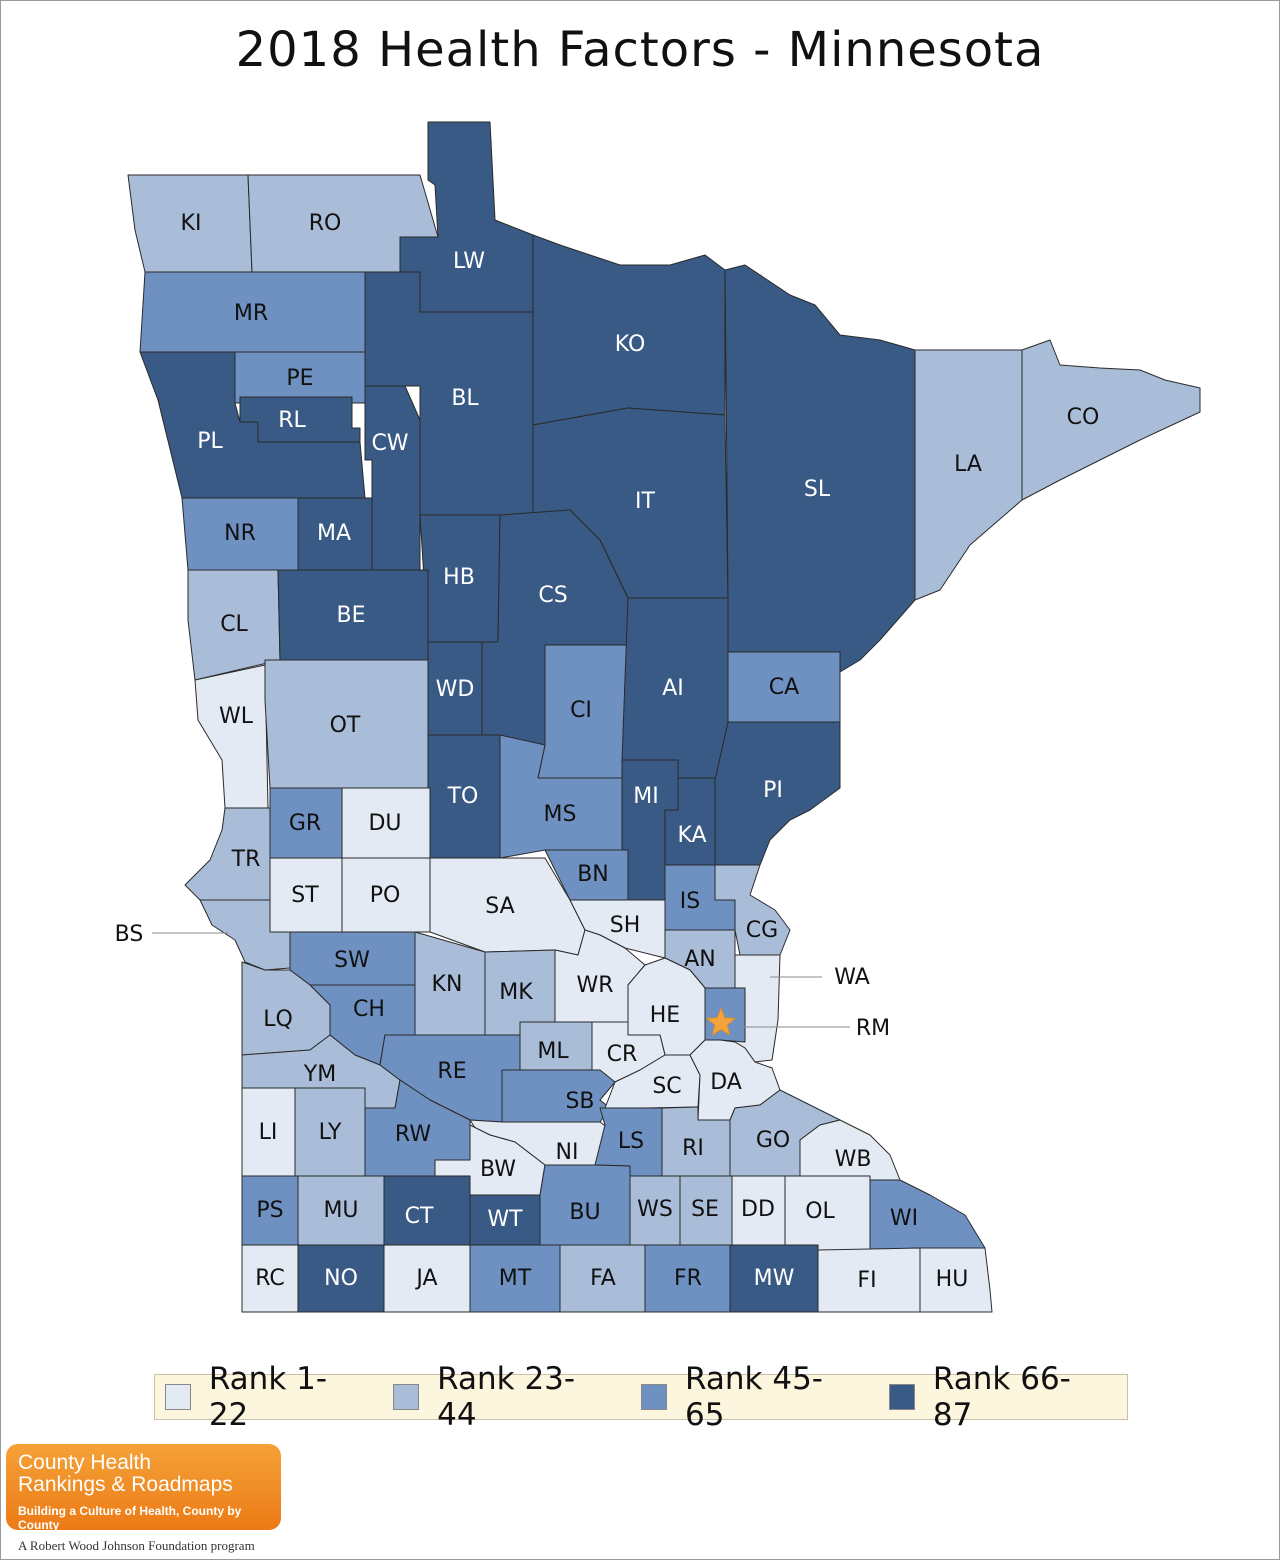 The width and height of the screenshot is (1280, 1560). I want to click on county-label-cl: CL, so click(234, 624).